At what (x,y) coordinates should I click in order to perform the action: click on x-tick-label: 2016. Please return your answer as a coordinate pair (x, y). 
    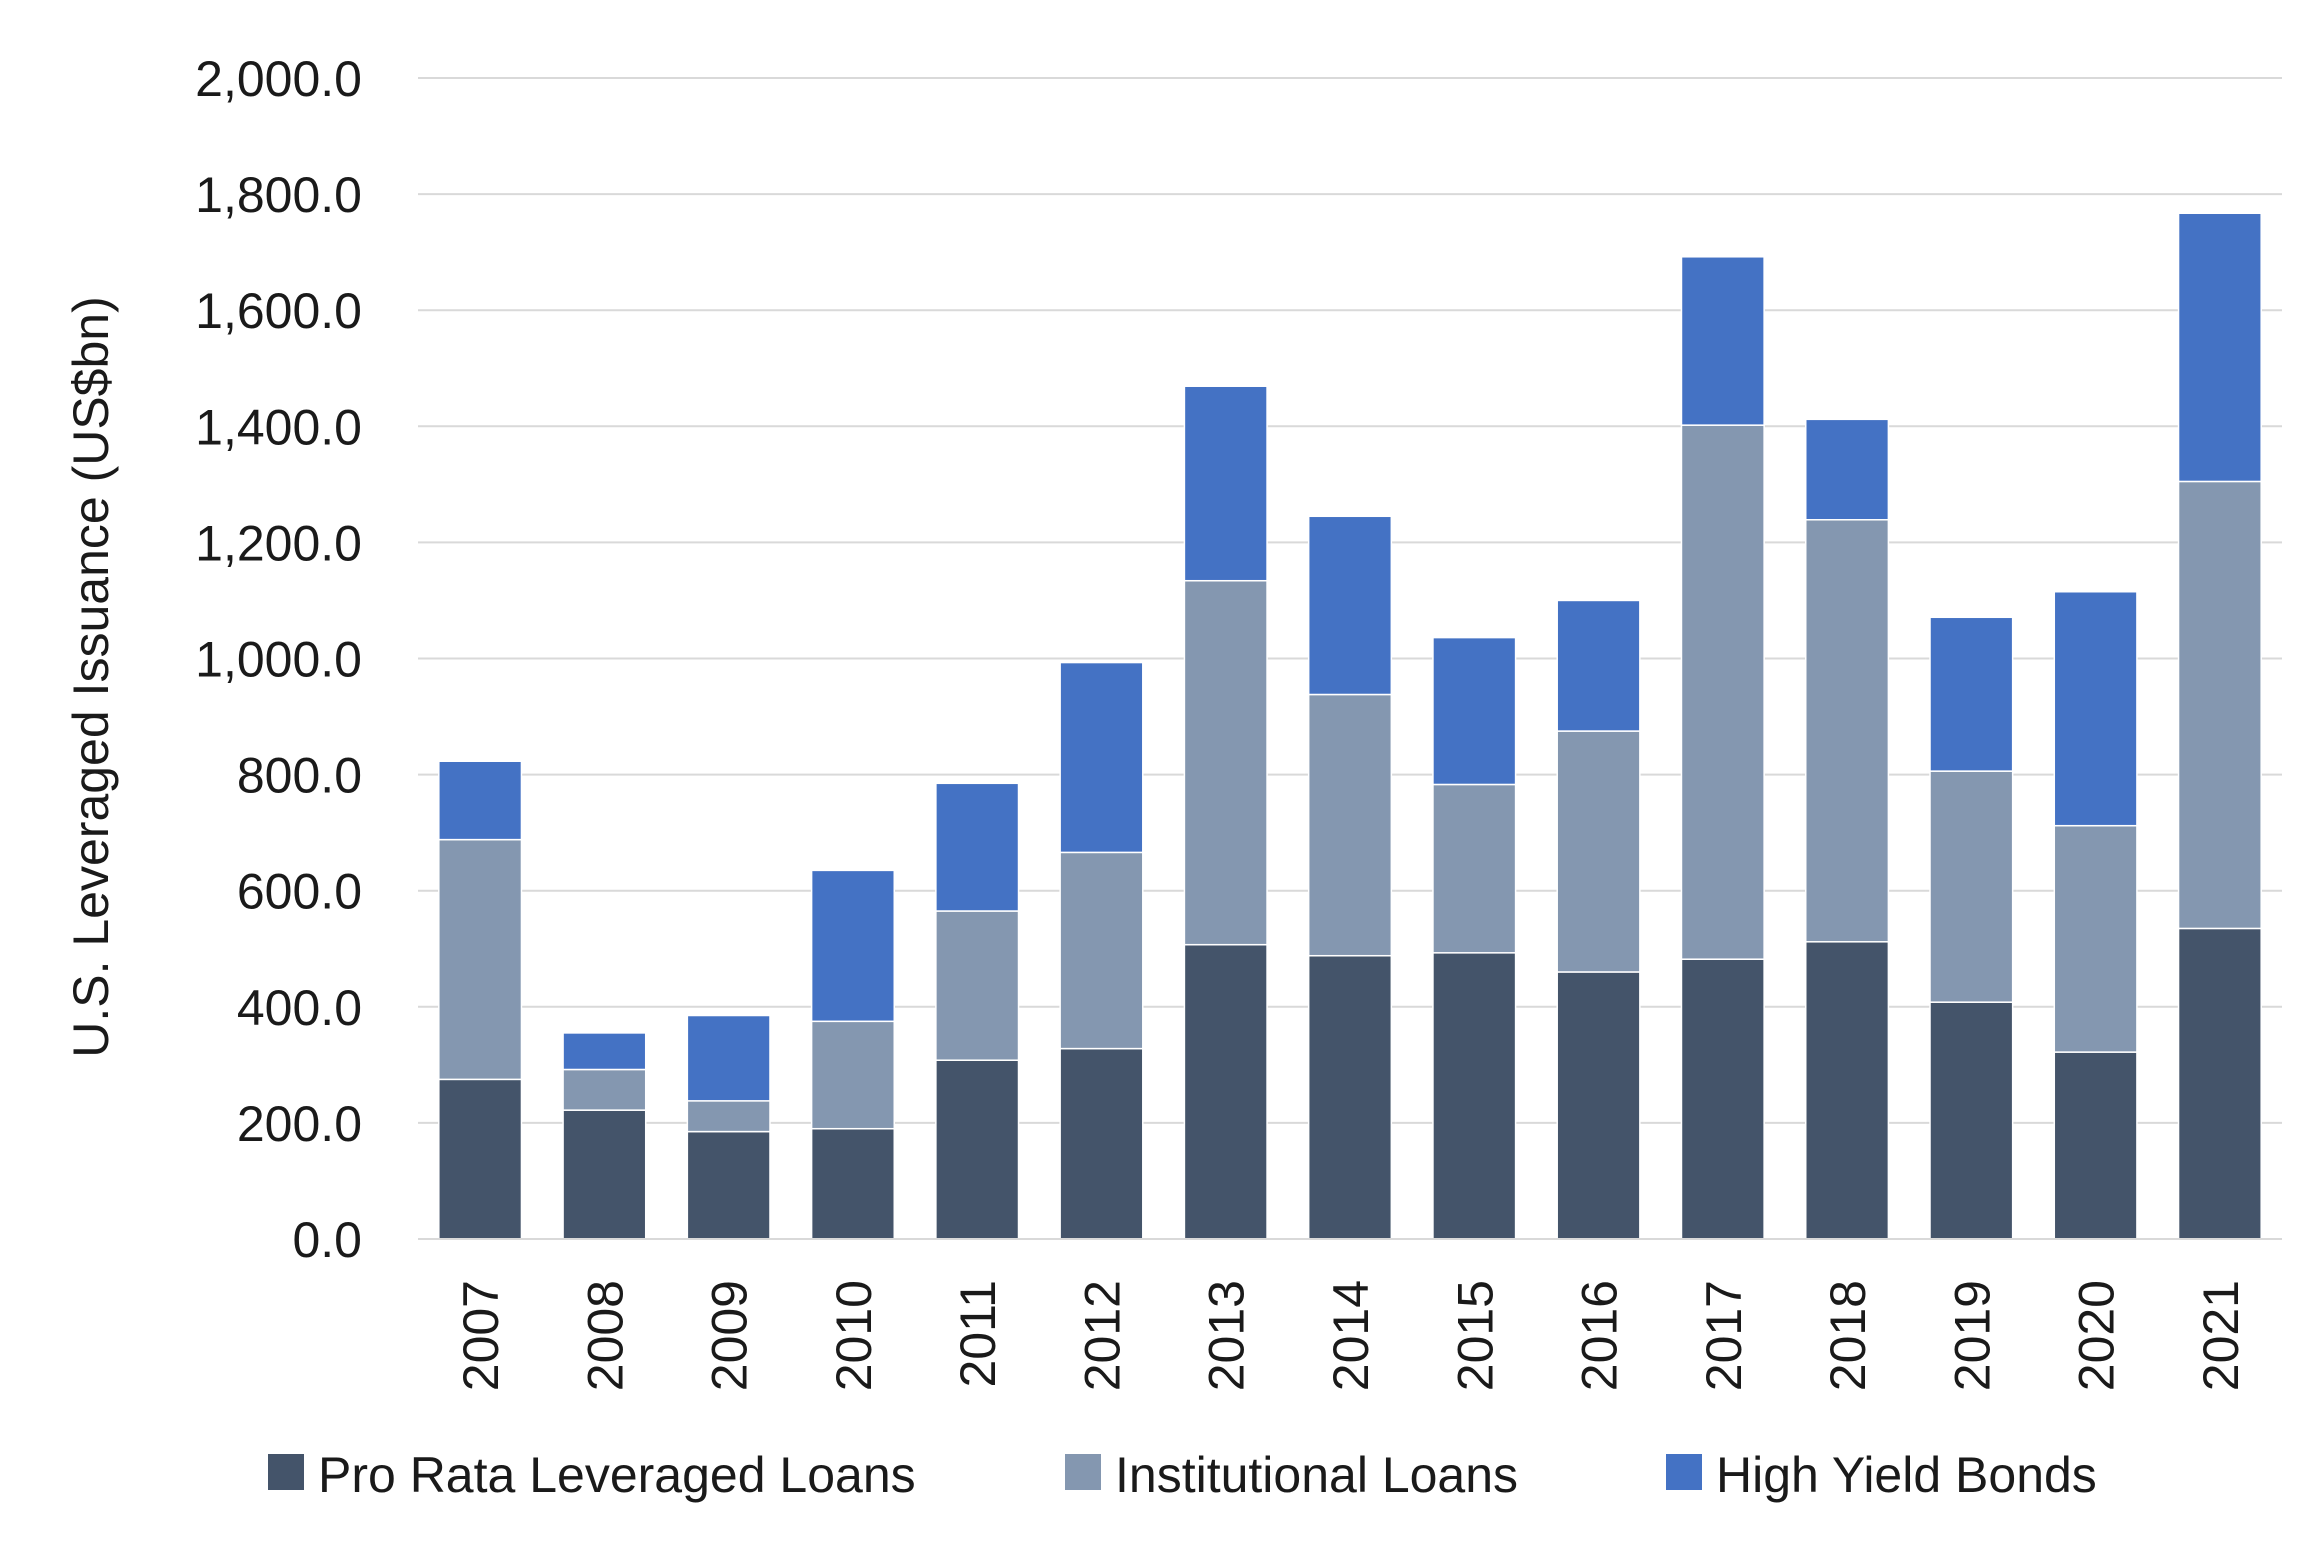
    Looking at the image, I should click on (1600, 1335).